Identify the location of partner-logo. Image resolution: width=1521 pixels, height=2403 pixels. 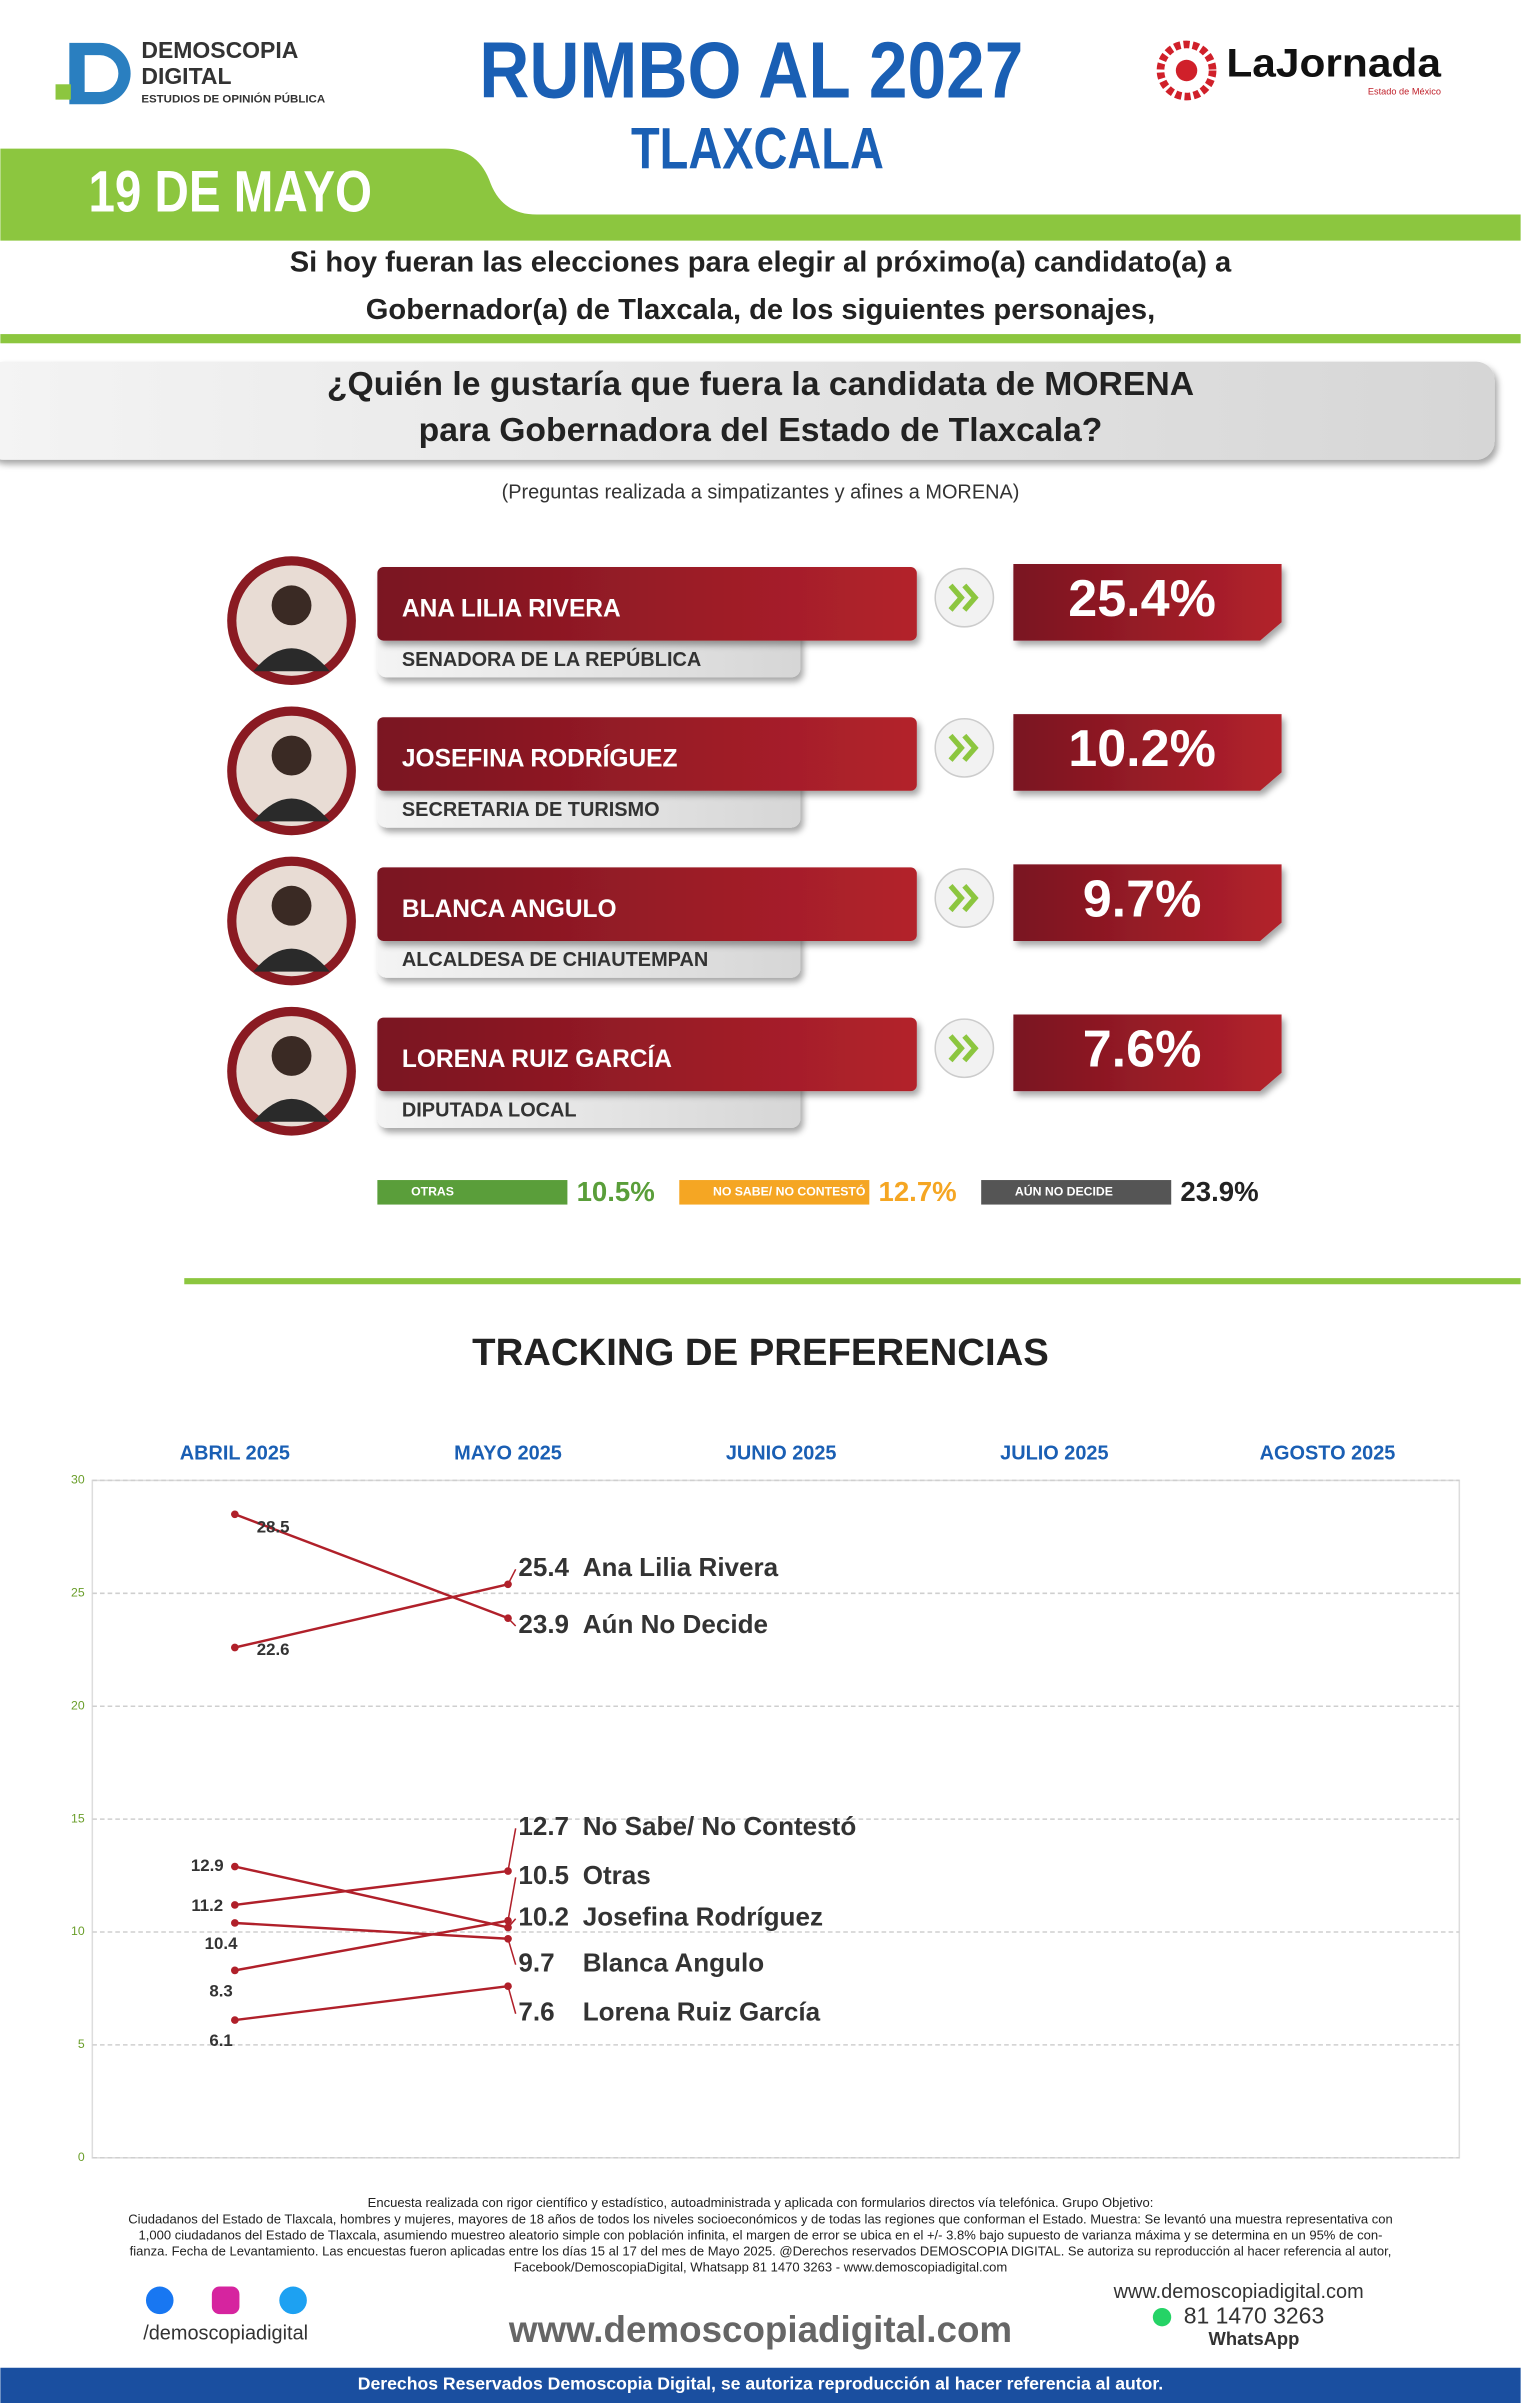
(1186, 70).